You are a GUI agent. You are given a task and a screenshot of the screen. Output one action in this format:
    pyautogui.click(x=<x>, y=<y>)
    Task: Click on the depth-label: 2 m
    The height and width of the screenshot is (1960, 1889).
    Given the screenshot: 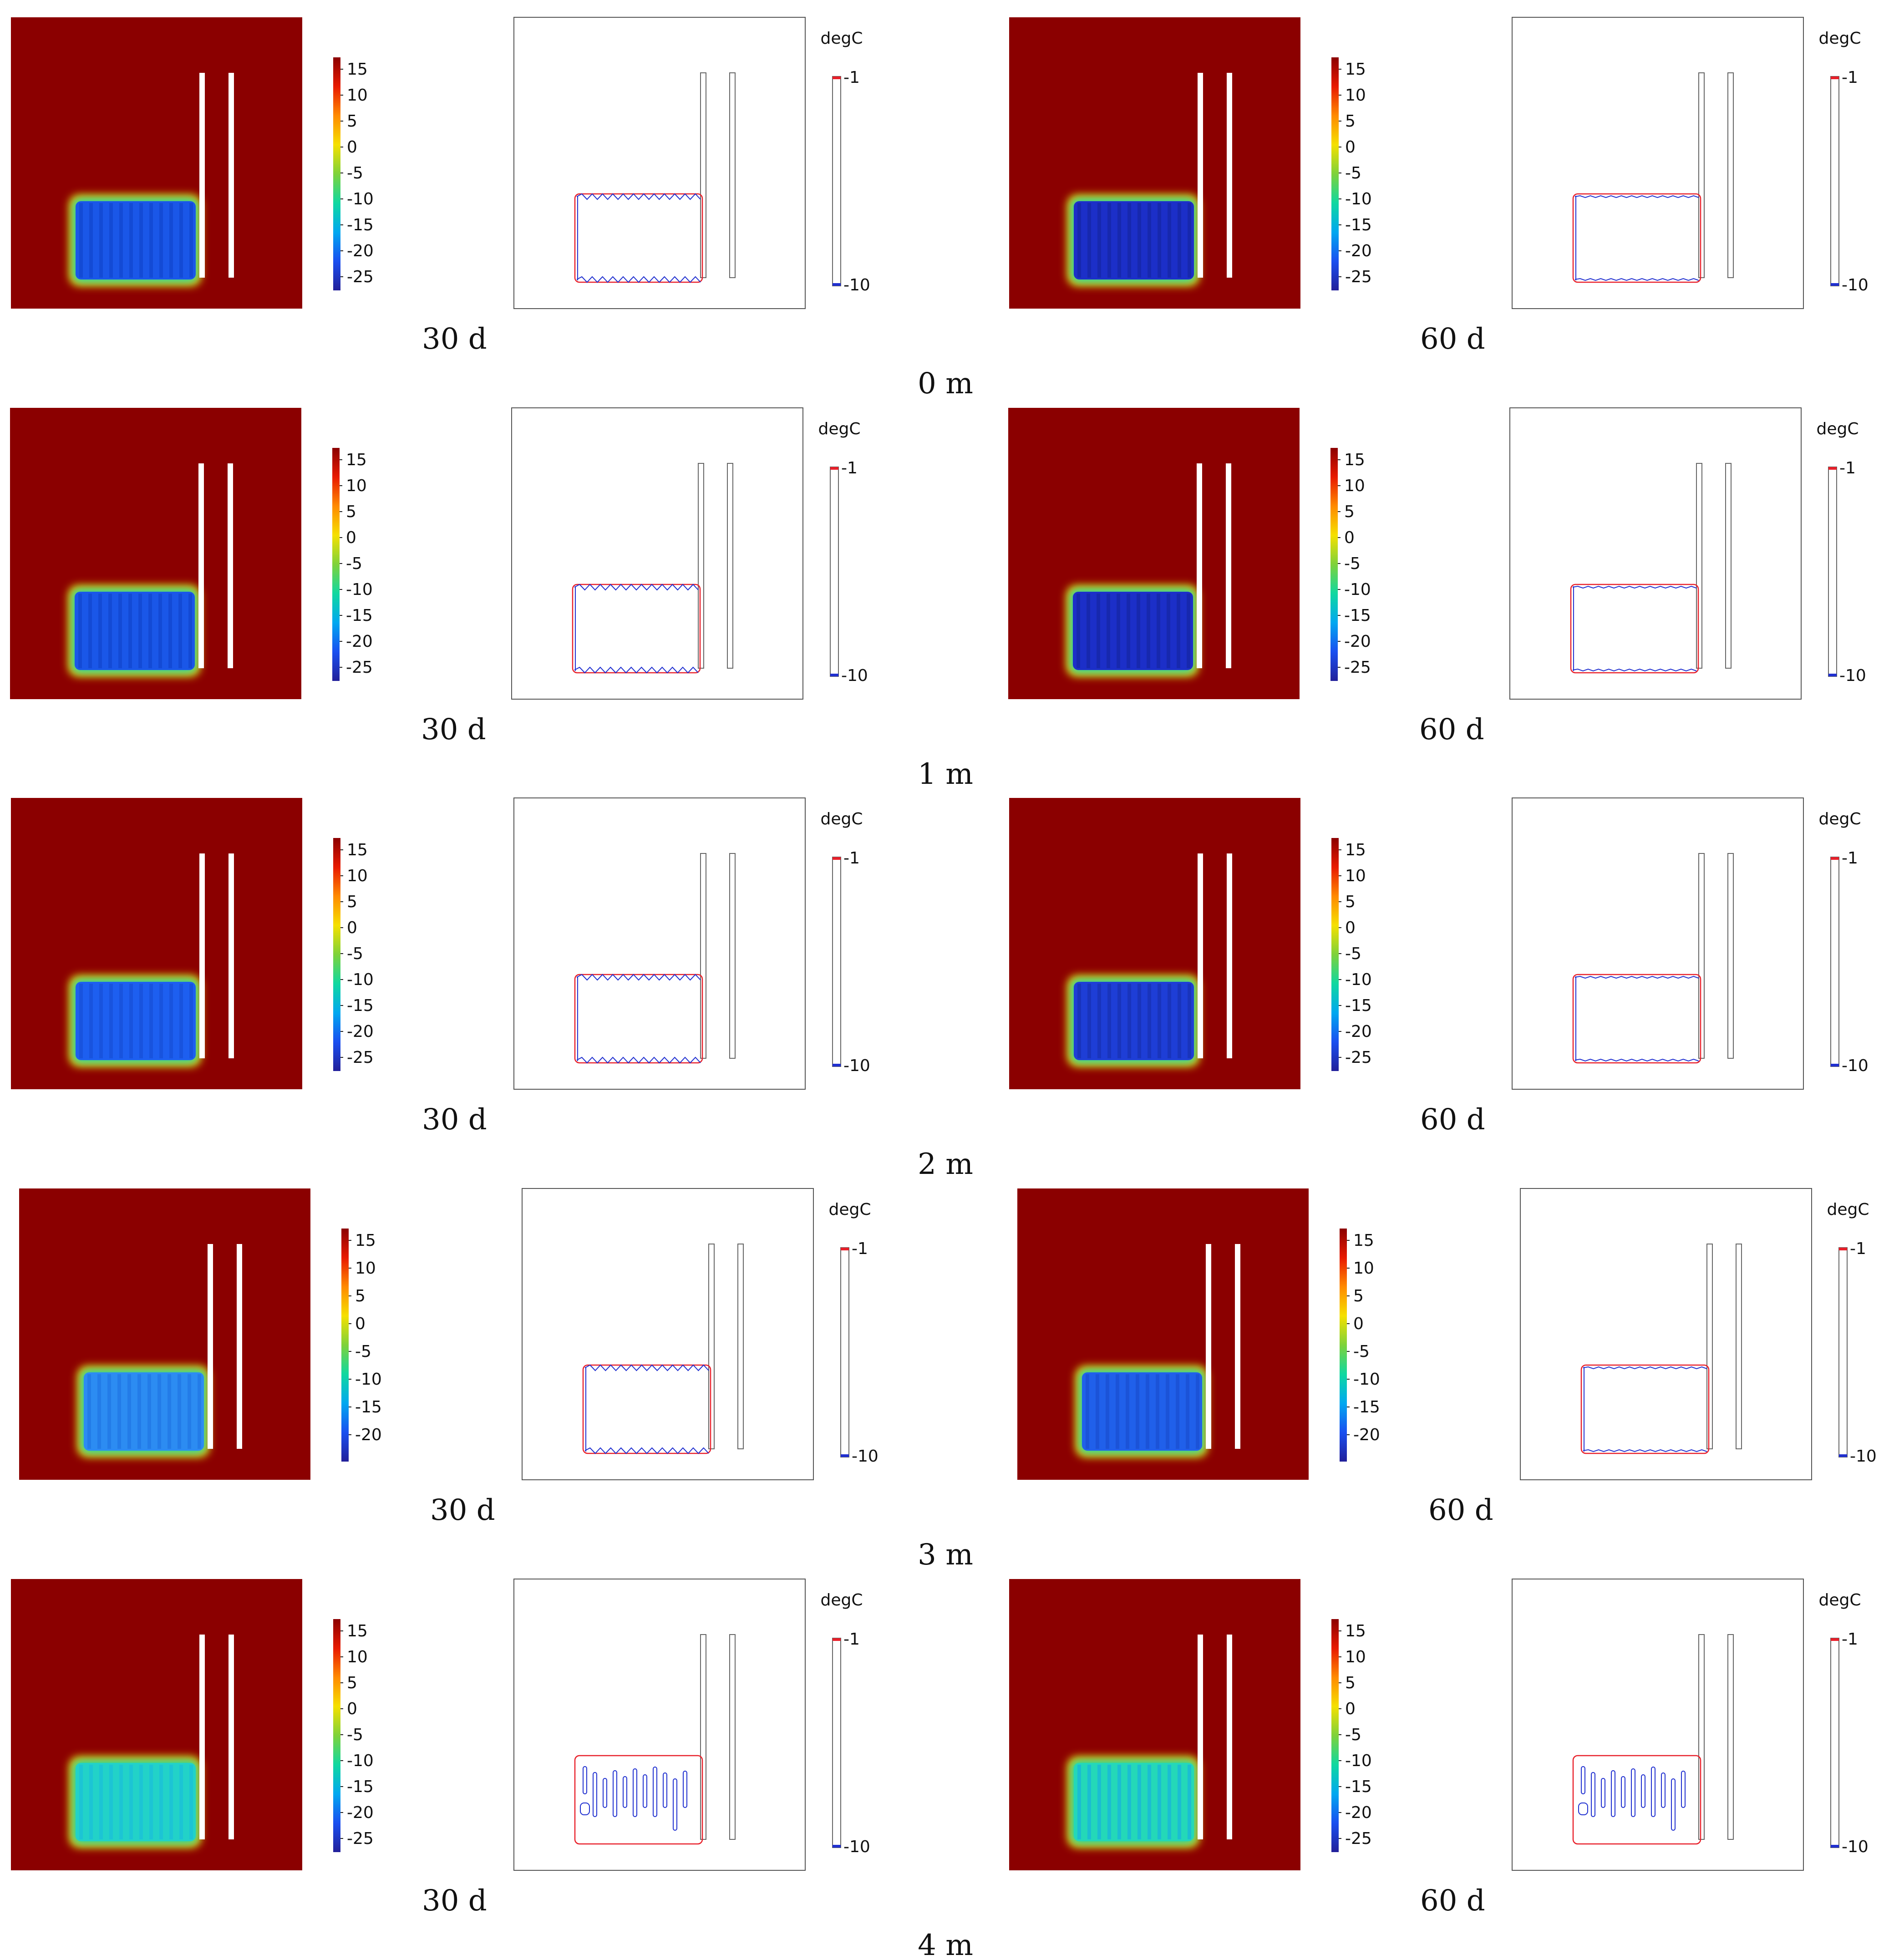 What is the action you would take?
    pyautogui.click(x=945, y=1164)
    